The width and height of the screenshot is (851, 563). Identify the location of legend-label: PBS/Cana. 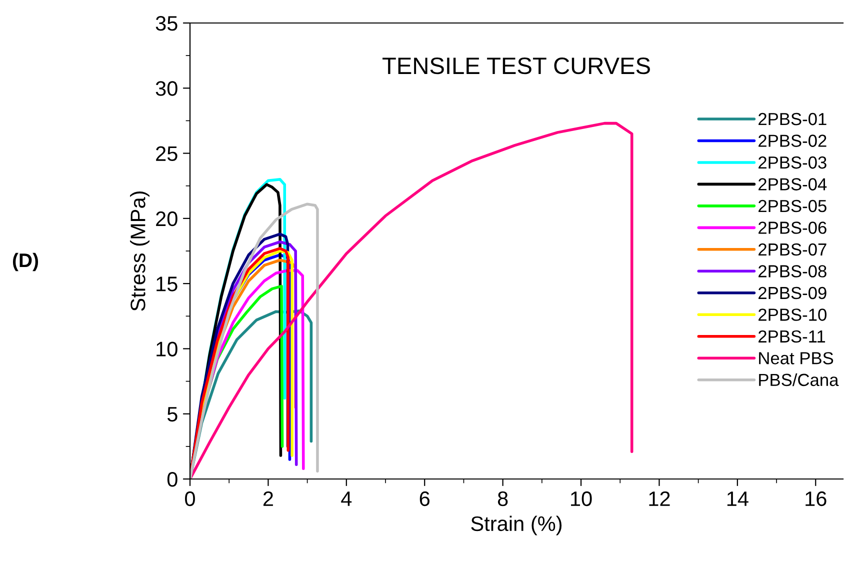
(799, 379).